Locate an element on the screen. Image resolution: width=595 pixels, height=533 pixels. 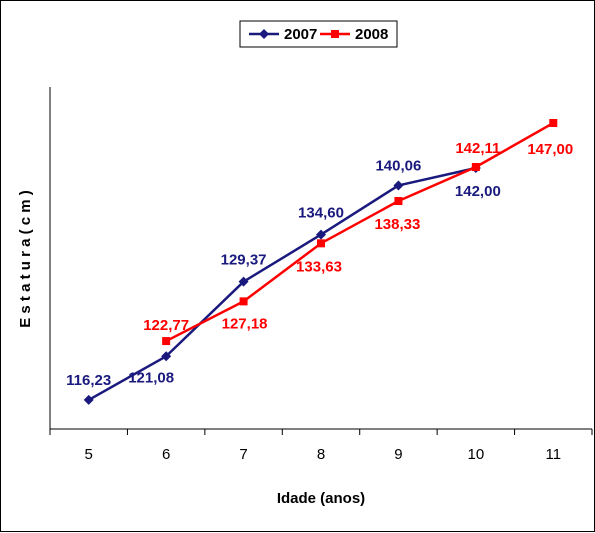
x-axis-title: Idade (anos) is located at coordinates (321, 498).